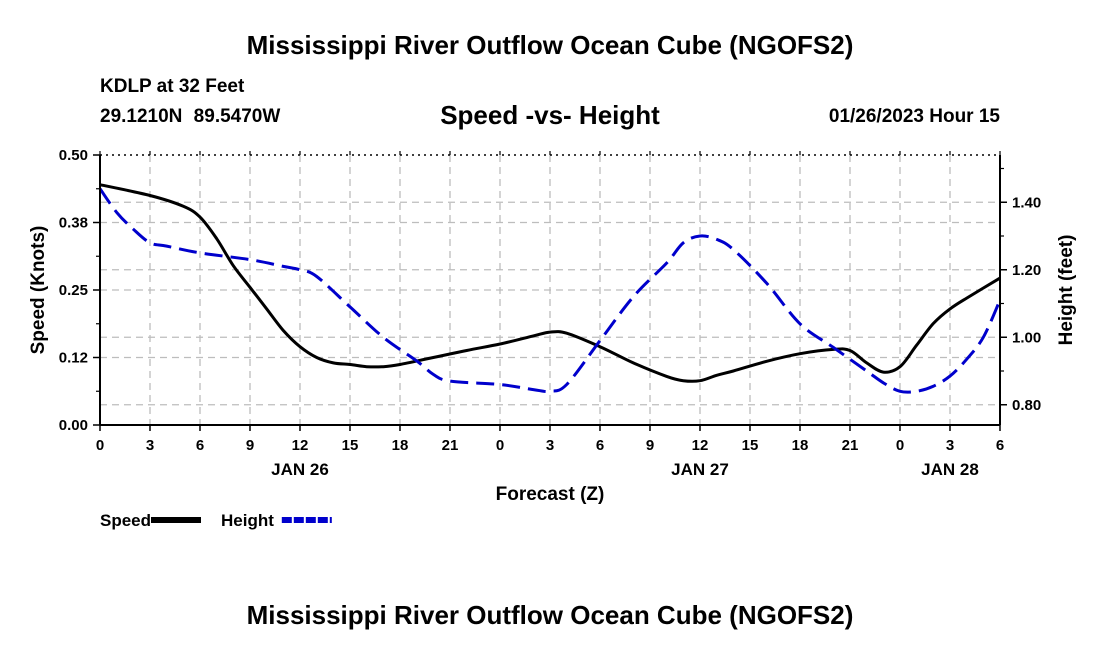 The height and width of the screenshot is (650, 1100). Describe the element at coordinates (190, 116) in the screenshot. I see `station-coordinates: 29.1210N 89.5470W` at that location.